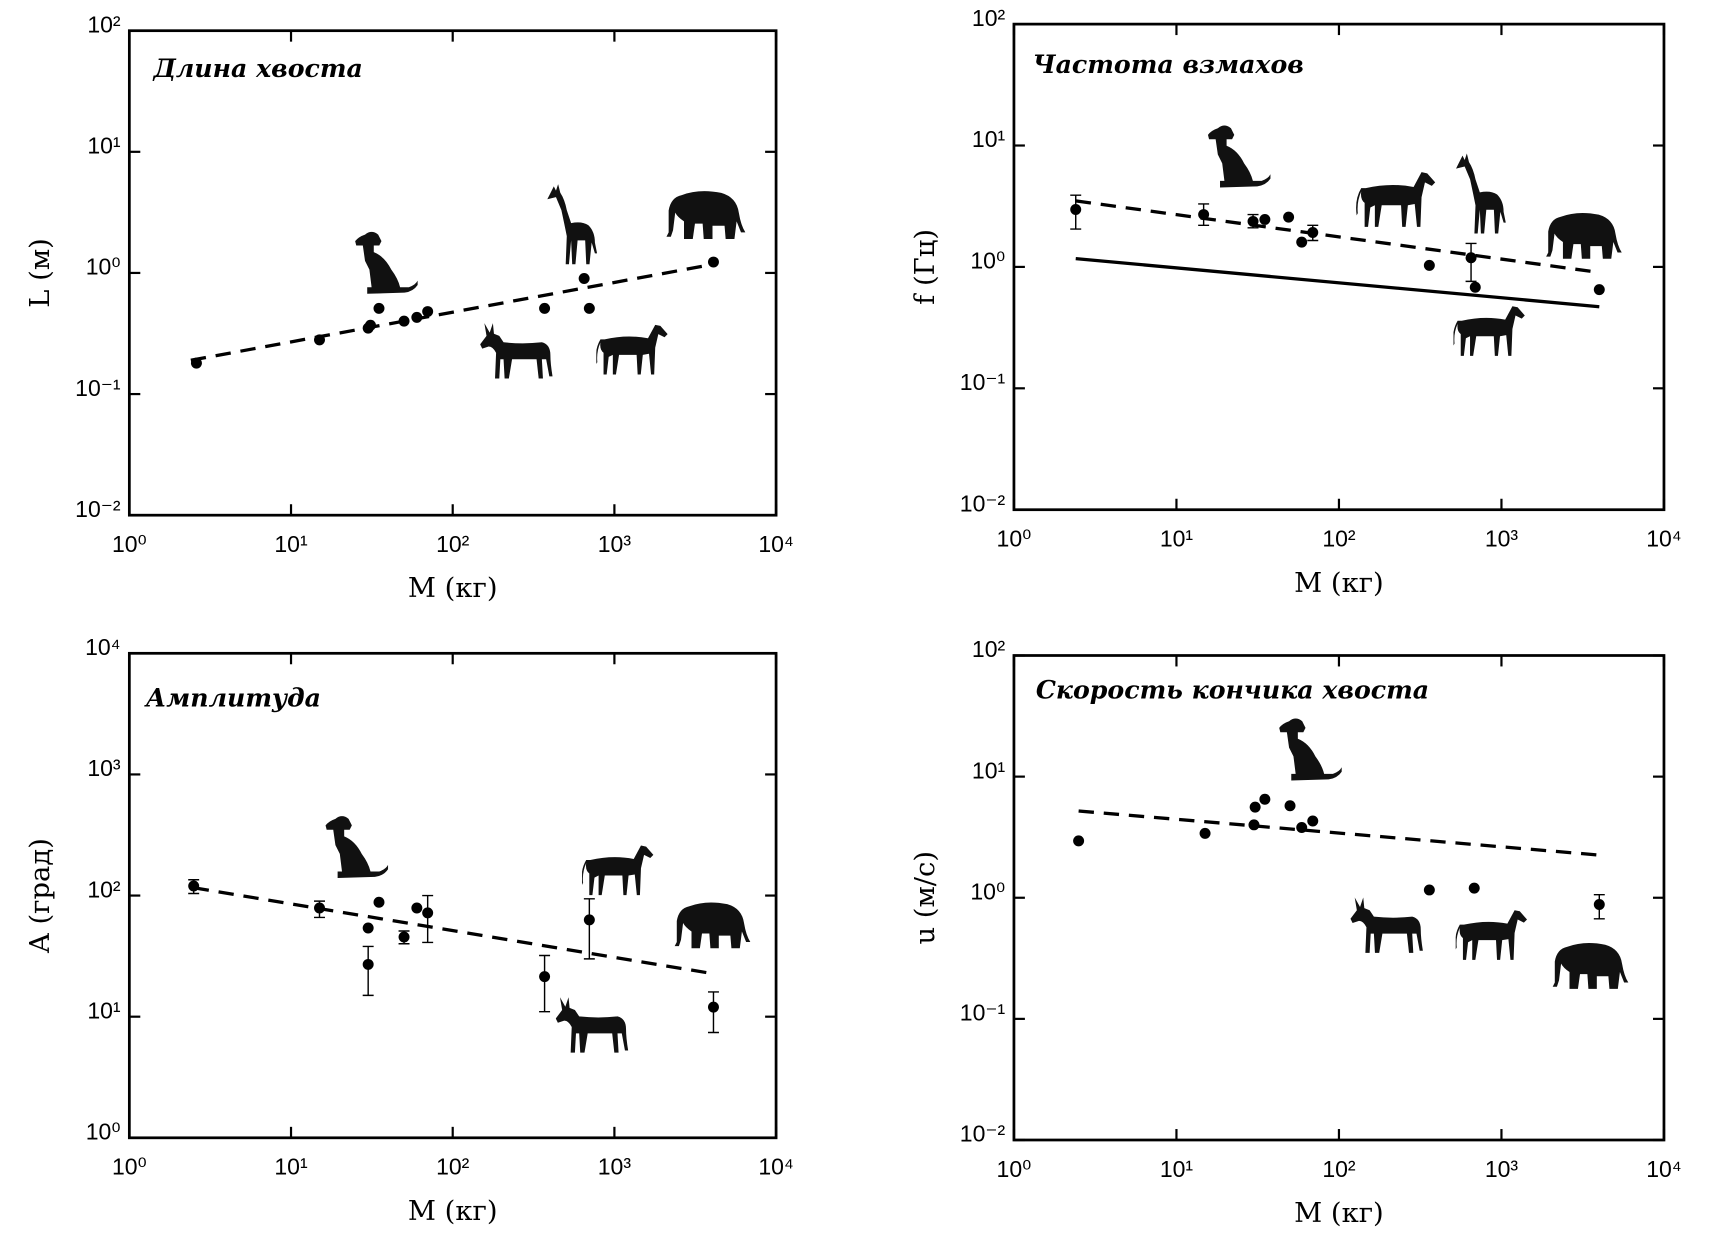 This screenshot has width=1710, height=1254. I want to click on y-tick-label: 10³, so click(104, 768).